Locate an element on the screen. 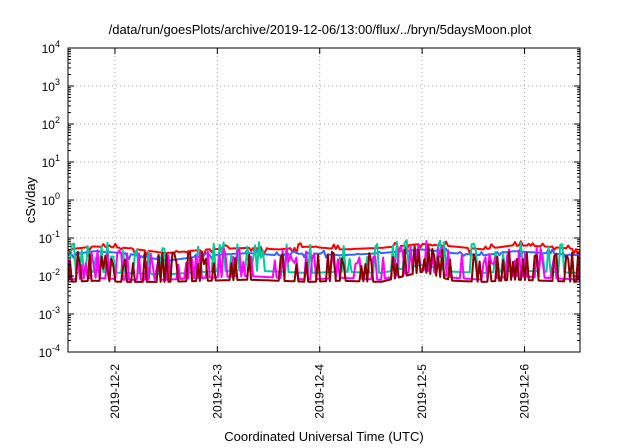 The width and height of the screenshot is (640, 448). y-tick-label: 10⁻⁴ is located at coordinates (49, 351).